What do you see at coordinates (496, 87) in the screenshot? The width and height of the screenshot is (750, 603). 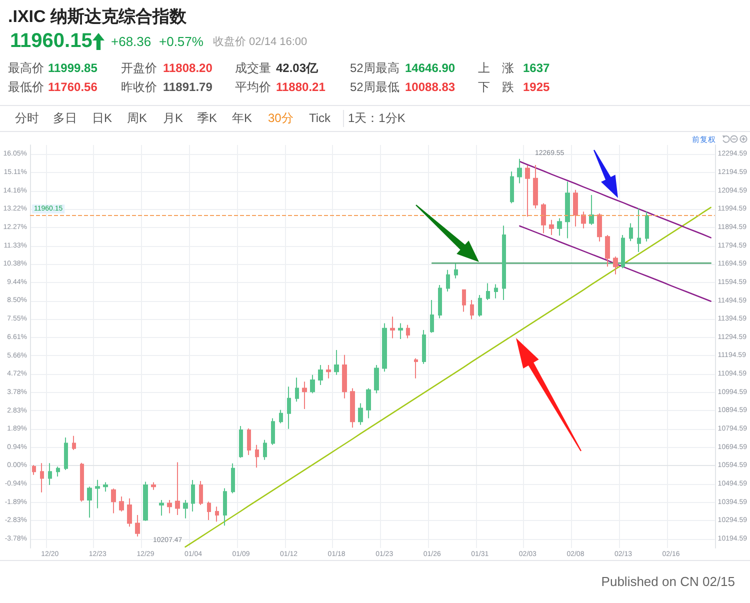 I see `text: 下 跌` at bounding box center [496, 87].